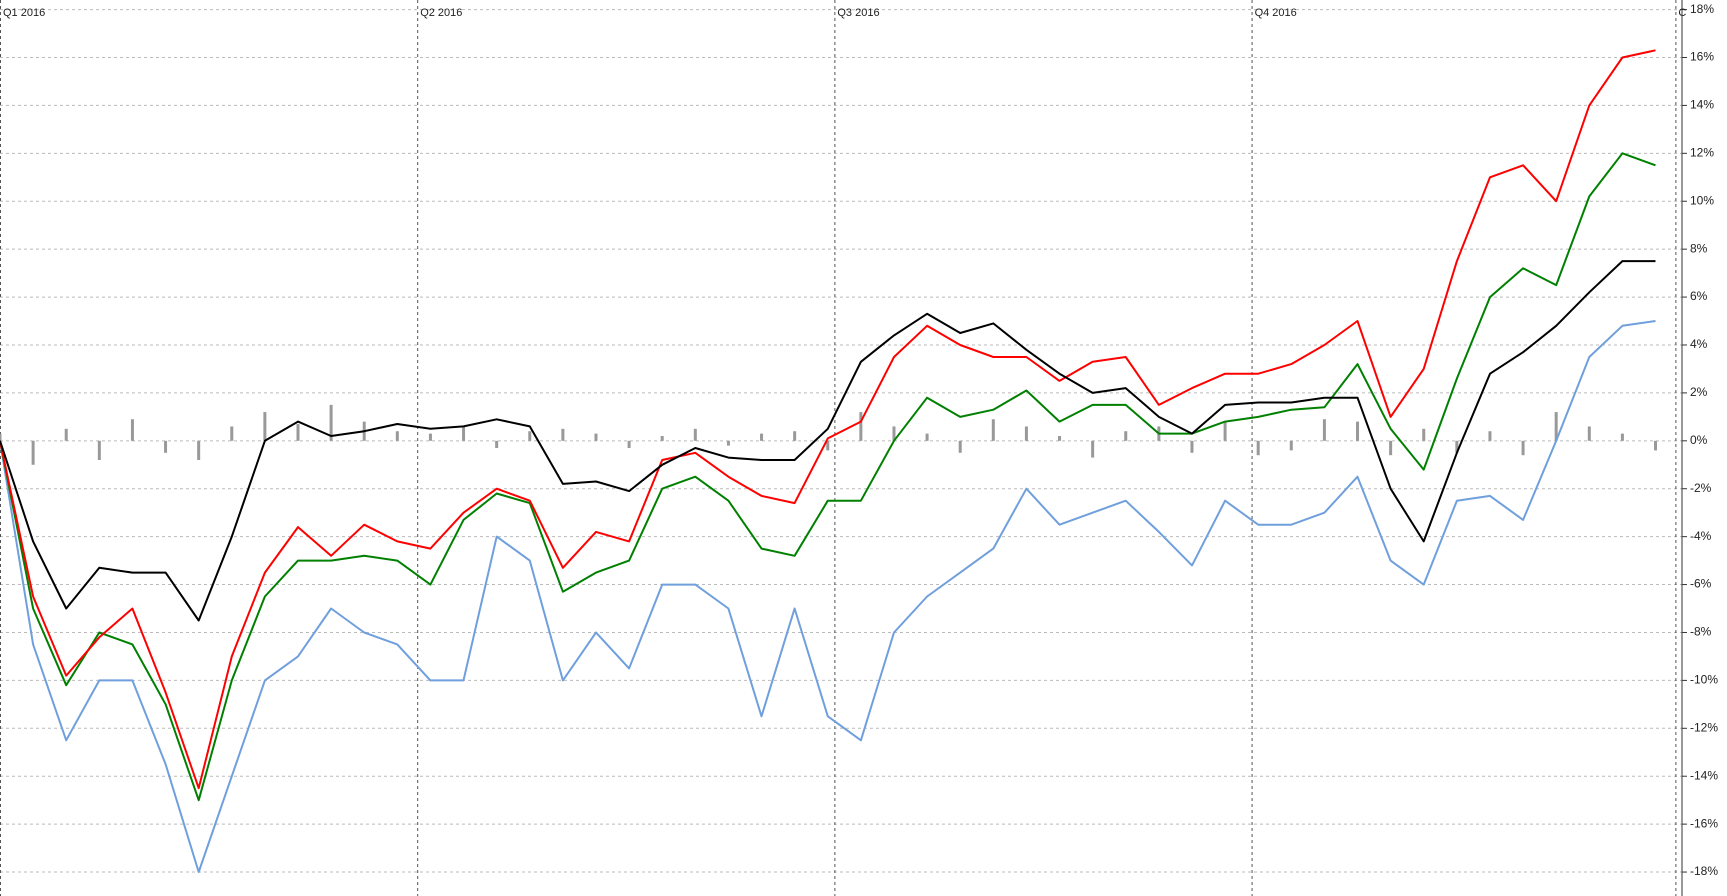 The width and height of the screenshot is (1727, 896). Describe the element at coordinates (1276, 13) in the screenshot. I see `x-tick-label: Q4 2016` at that location.